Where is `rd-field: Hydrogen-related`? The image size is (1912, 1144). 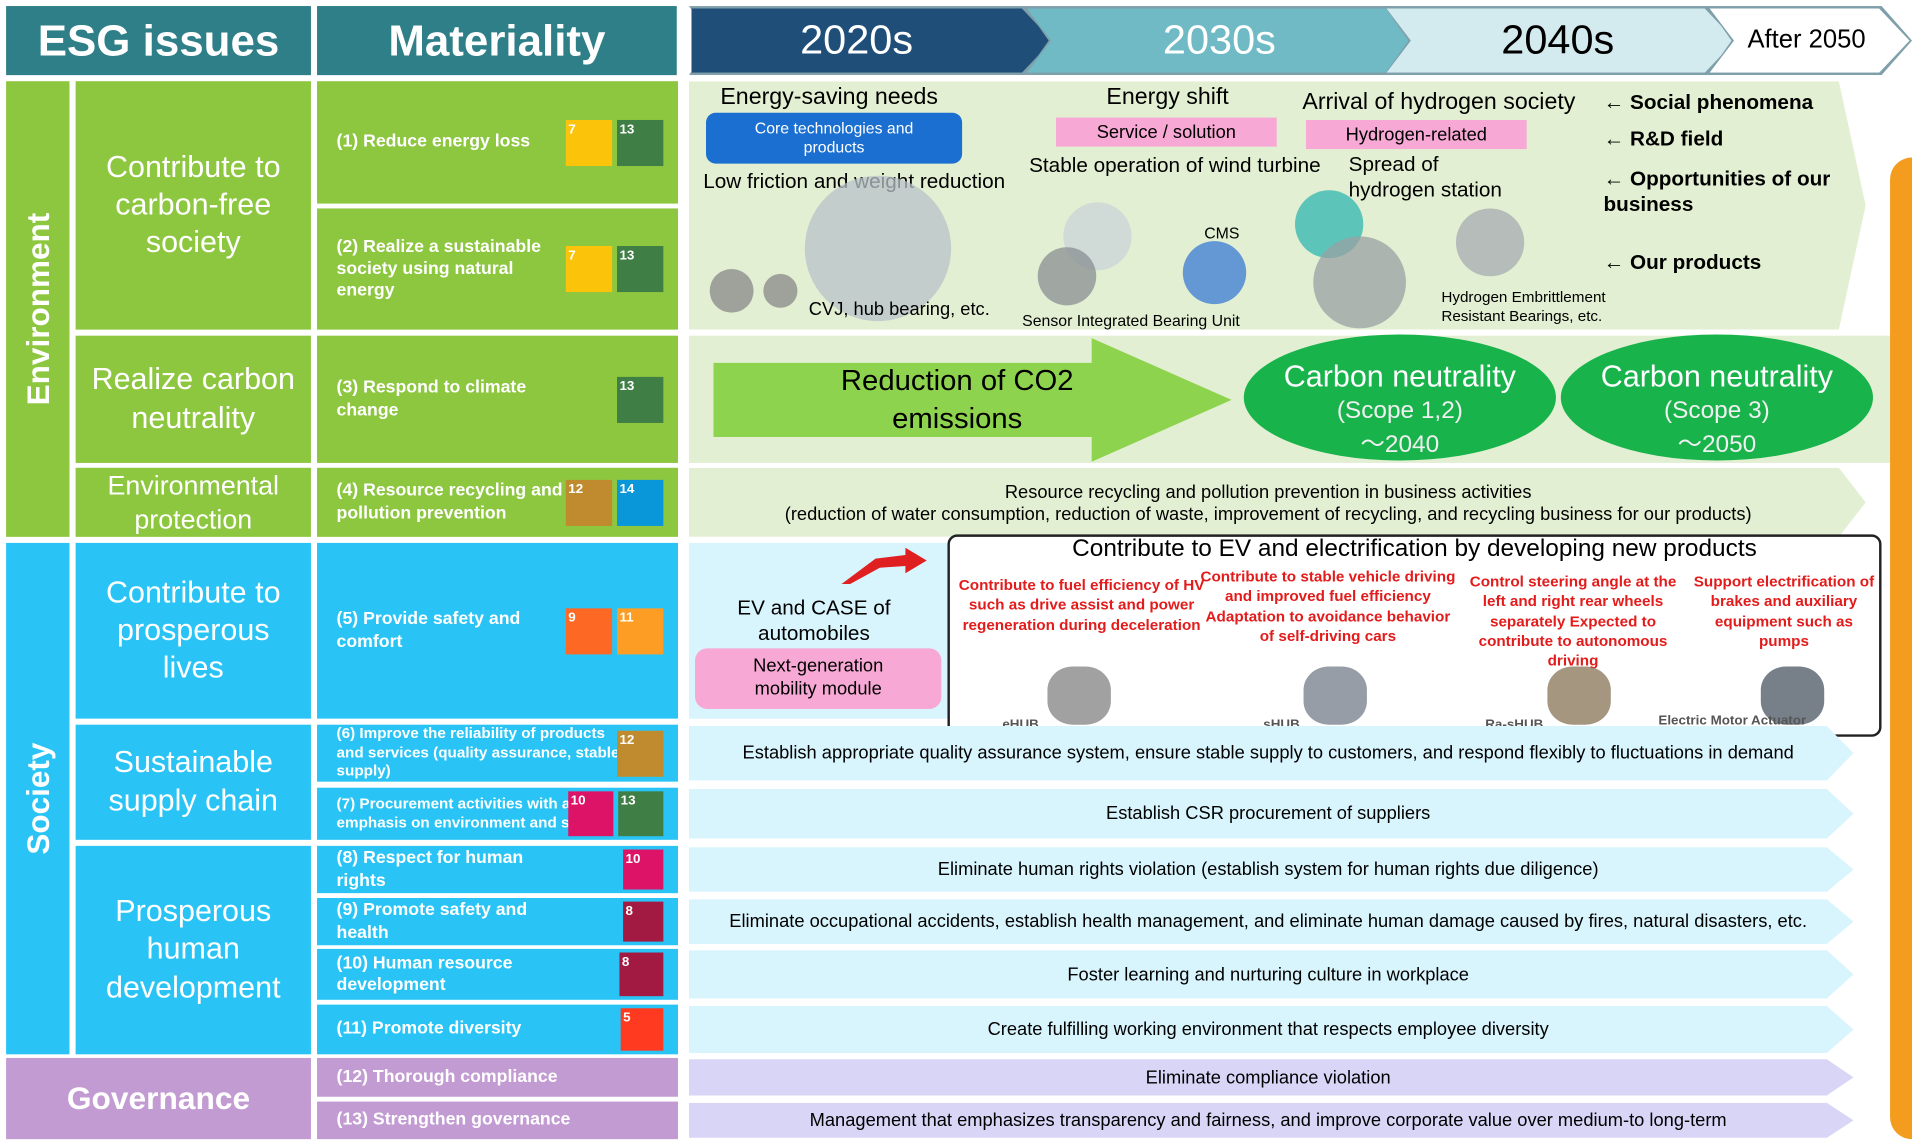
rd-field: Hydrogen-related is located at coordinates (1416, 134).